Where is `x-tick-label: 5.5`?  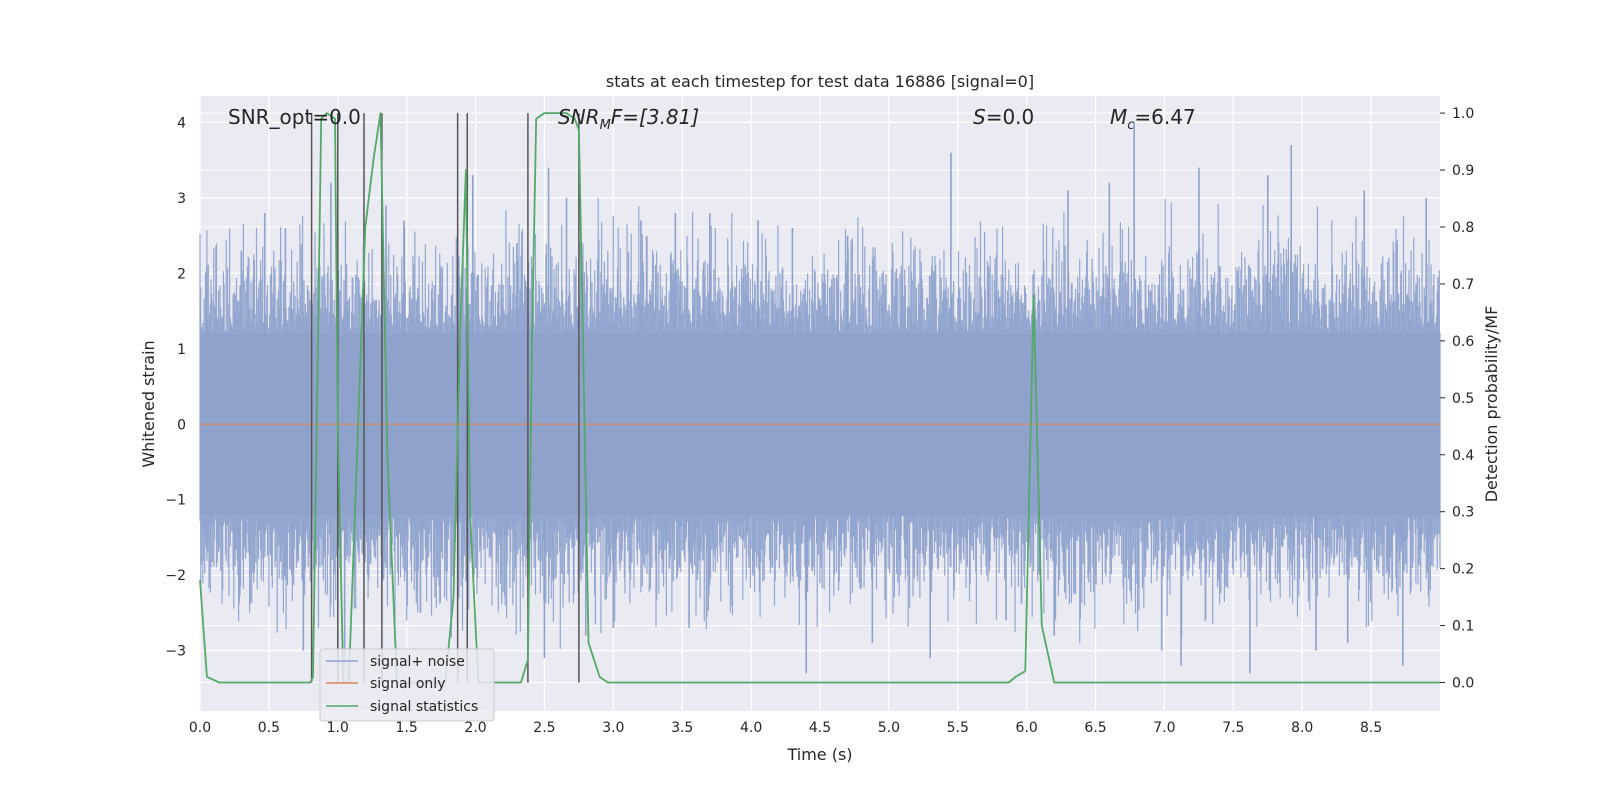 x-tick-label: 5.5 is located at coordinates (958, 728).